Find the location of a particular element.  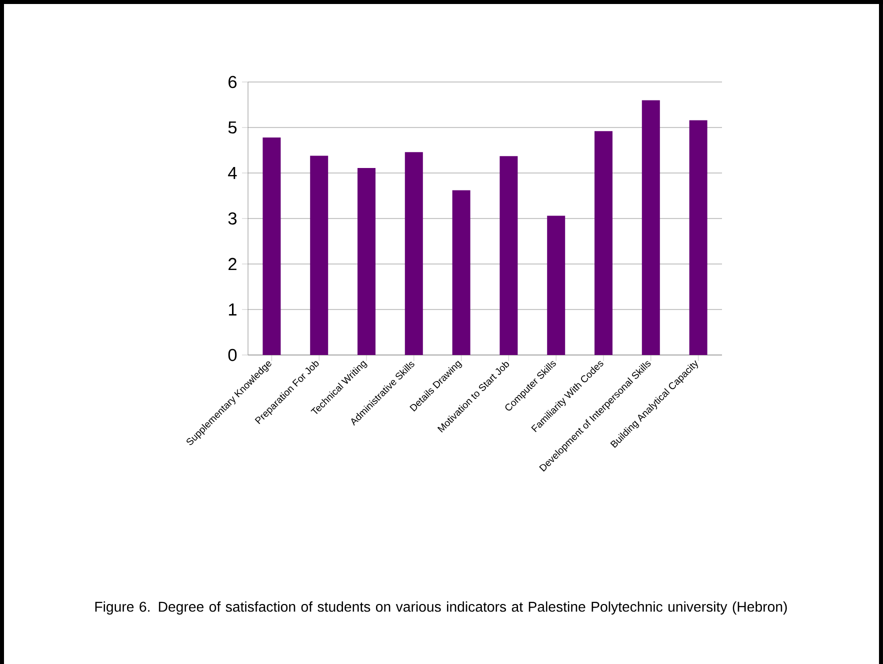

y-tick-label: 2 is located at coordinates (232, 264).